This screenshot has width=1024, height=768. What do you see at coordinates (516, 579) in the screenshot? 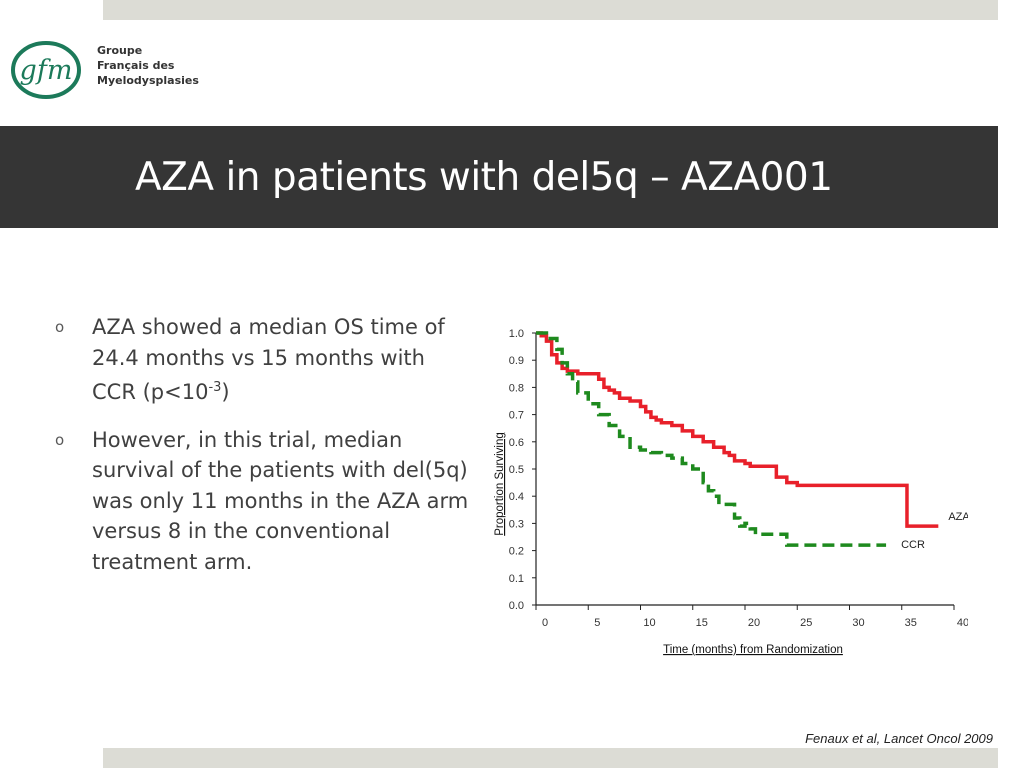
I see `y-tick-label: 0.1` at bounding box center [516, 579].